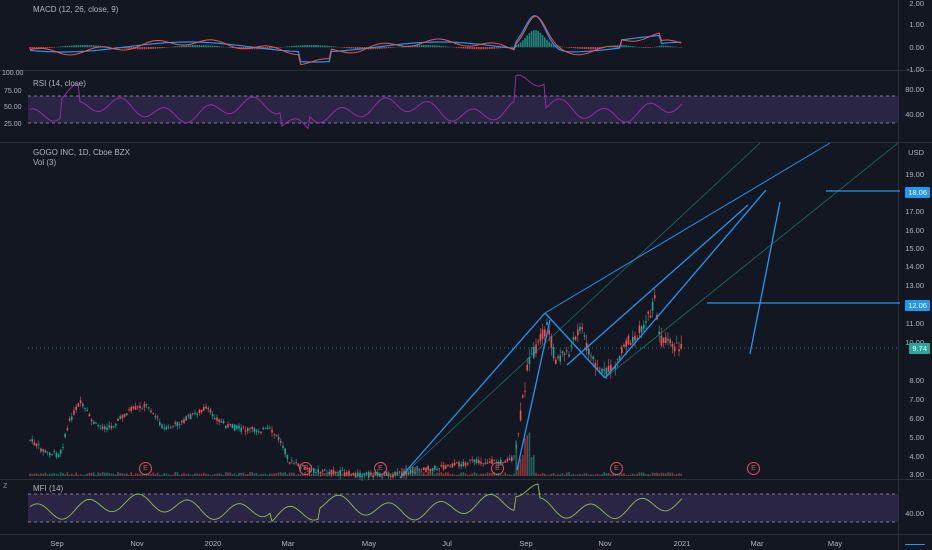  Describe the element at coordinates (915, 541) in the screenshot. I see `scale-toggle` at that location.